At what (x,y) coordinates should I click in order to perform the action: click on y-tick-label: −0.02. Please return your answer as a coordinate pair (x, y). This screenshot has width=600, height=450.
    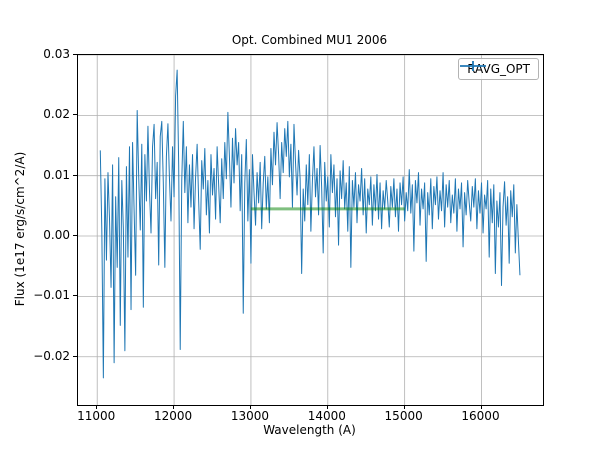
    Looking at the image, I should click on (51, 355).